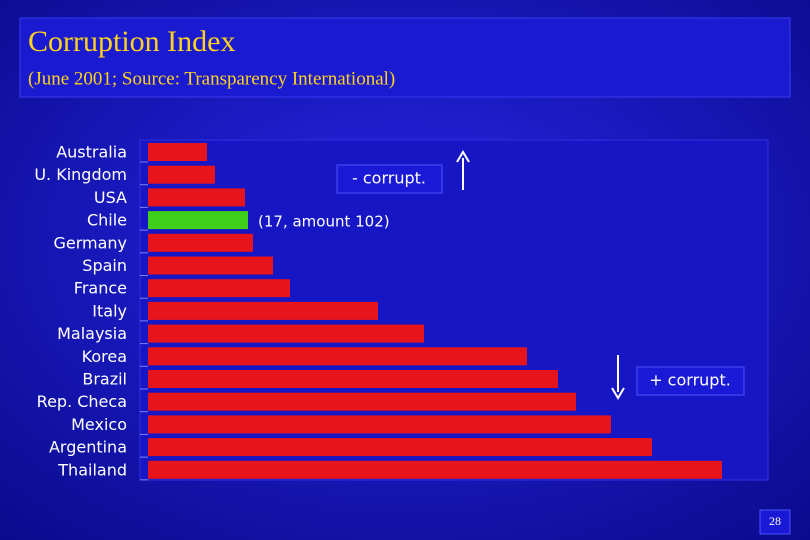  What do you see at coordinates (100, 288) in the screenshot?
I see `y-tick-label: France` at bounding box center [100, 288].